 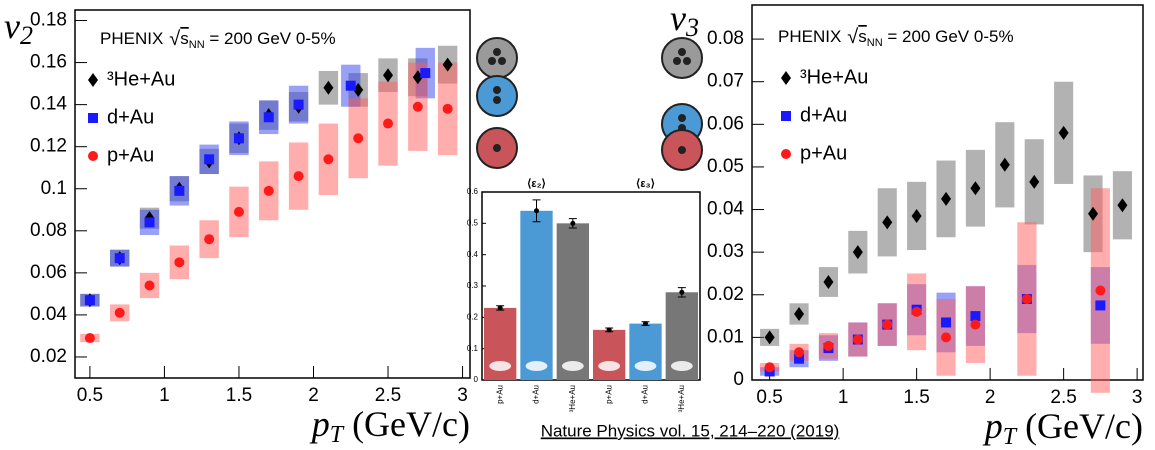 What do you see at coordinates (690, 430) in the screenshot?
I see `citation: Nature Physics vol. 15, 214–220 (2019)` at bounding box center [690, 430].